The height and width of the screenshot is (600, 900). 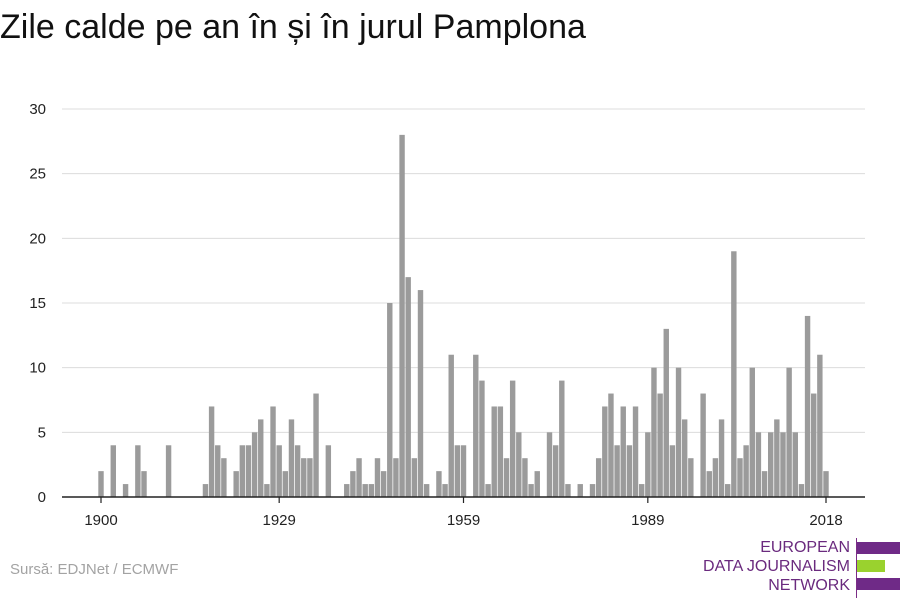 What do you see at coordinates (42, 432) in the screenshot?
I see `y-tick-label: 5` at bounding box center [42, 432].